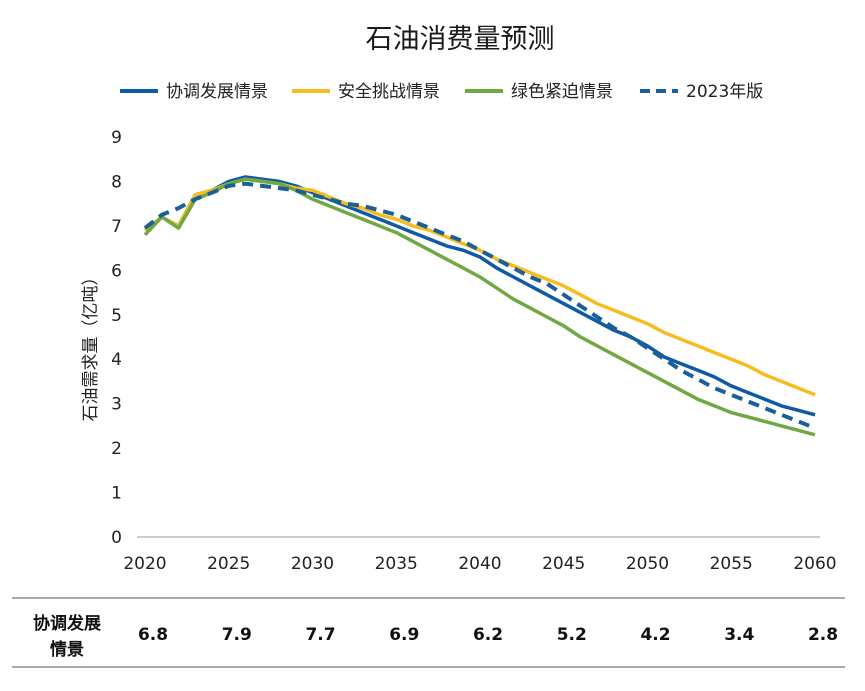 Image resolution: width=865 pixels, height=691 pixels. Describe the element at coordinates (116, 494) in the screenshot. I see `y-tick-label: 1` at that location.